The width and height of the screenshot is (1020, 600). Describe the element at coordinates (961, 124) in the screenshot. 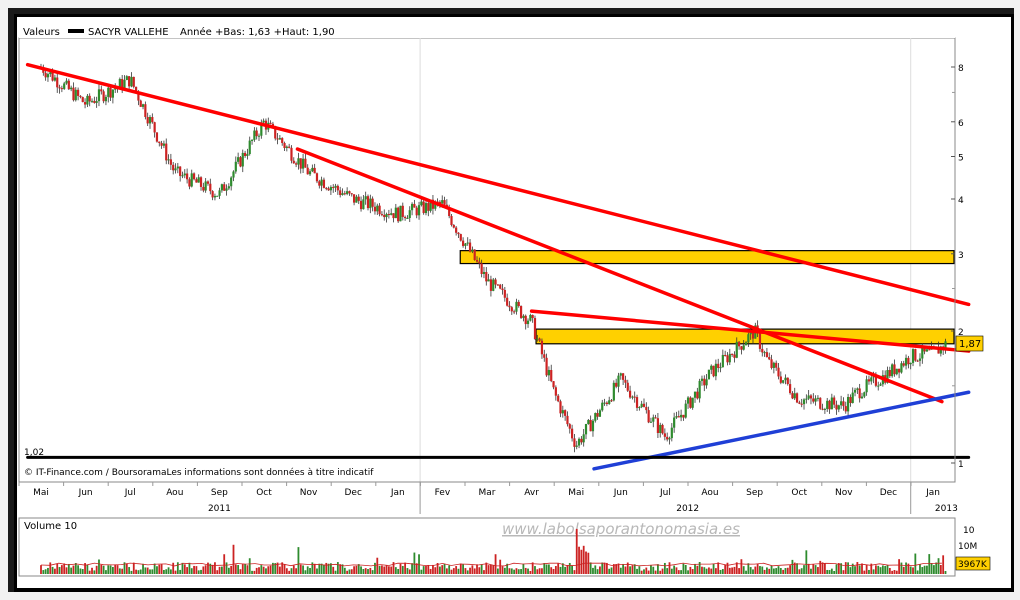

I see `y-tick-label: 6` at that location.